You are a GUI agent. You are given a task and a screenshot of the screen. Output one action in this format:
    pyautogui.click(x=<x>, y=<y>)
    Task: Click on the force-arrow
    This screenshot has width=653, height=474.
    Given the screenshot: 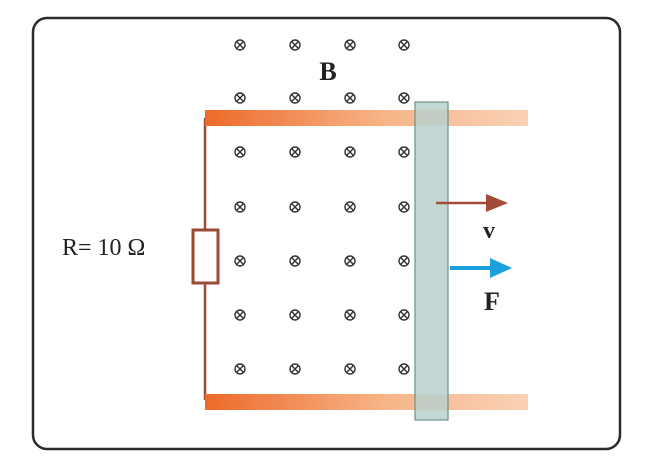 What is the action you would take?
    pyautogui.click(x=481, y=268)
    